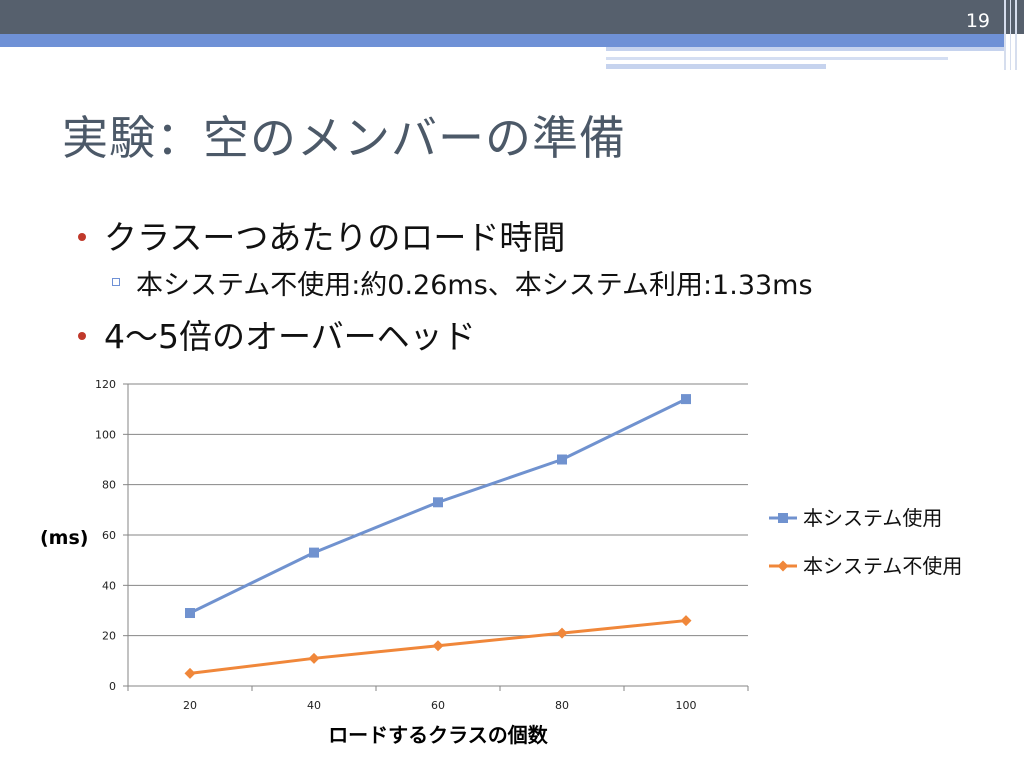 This screenshot has height=768, width=1024. What do you see at coordinates (105, 384) in the screenshot?
I see `y-tick-label: 120` at bounding box center [105, 384].